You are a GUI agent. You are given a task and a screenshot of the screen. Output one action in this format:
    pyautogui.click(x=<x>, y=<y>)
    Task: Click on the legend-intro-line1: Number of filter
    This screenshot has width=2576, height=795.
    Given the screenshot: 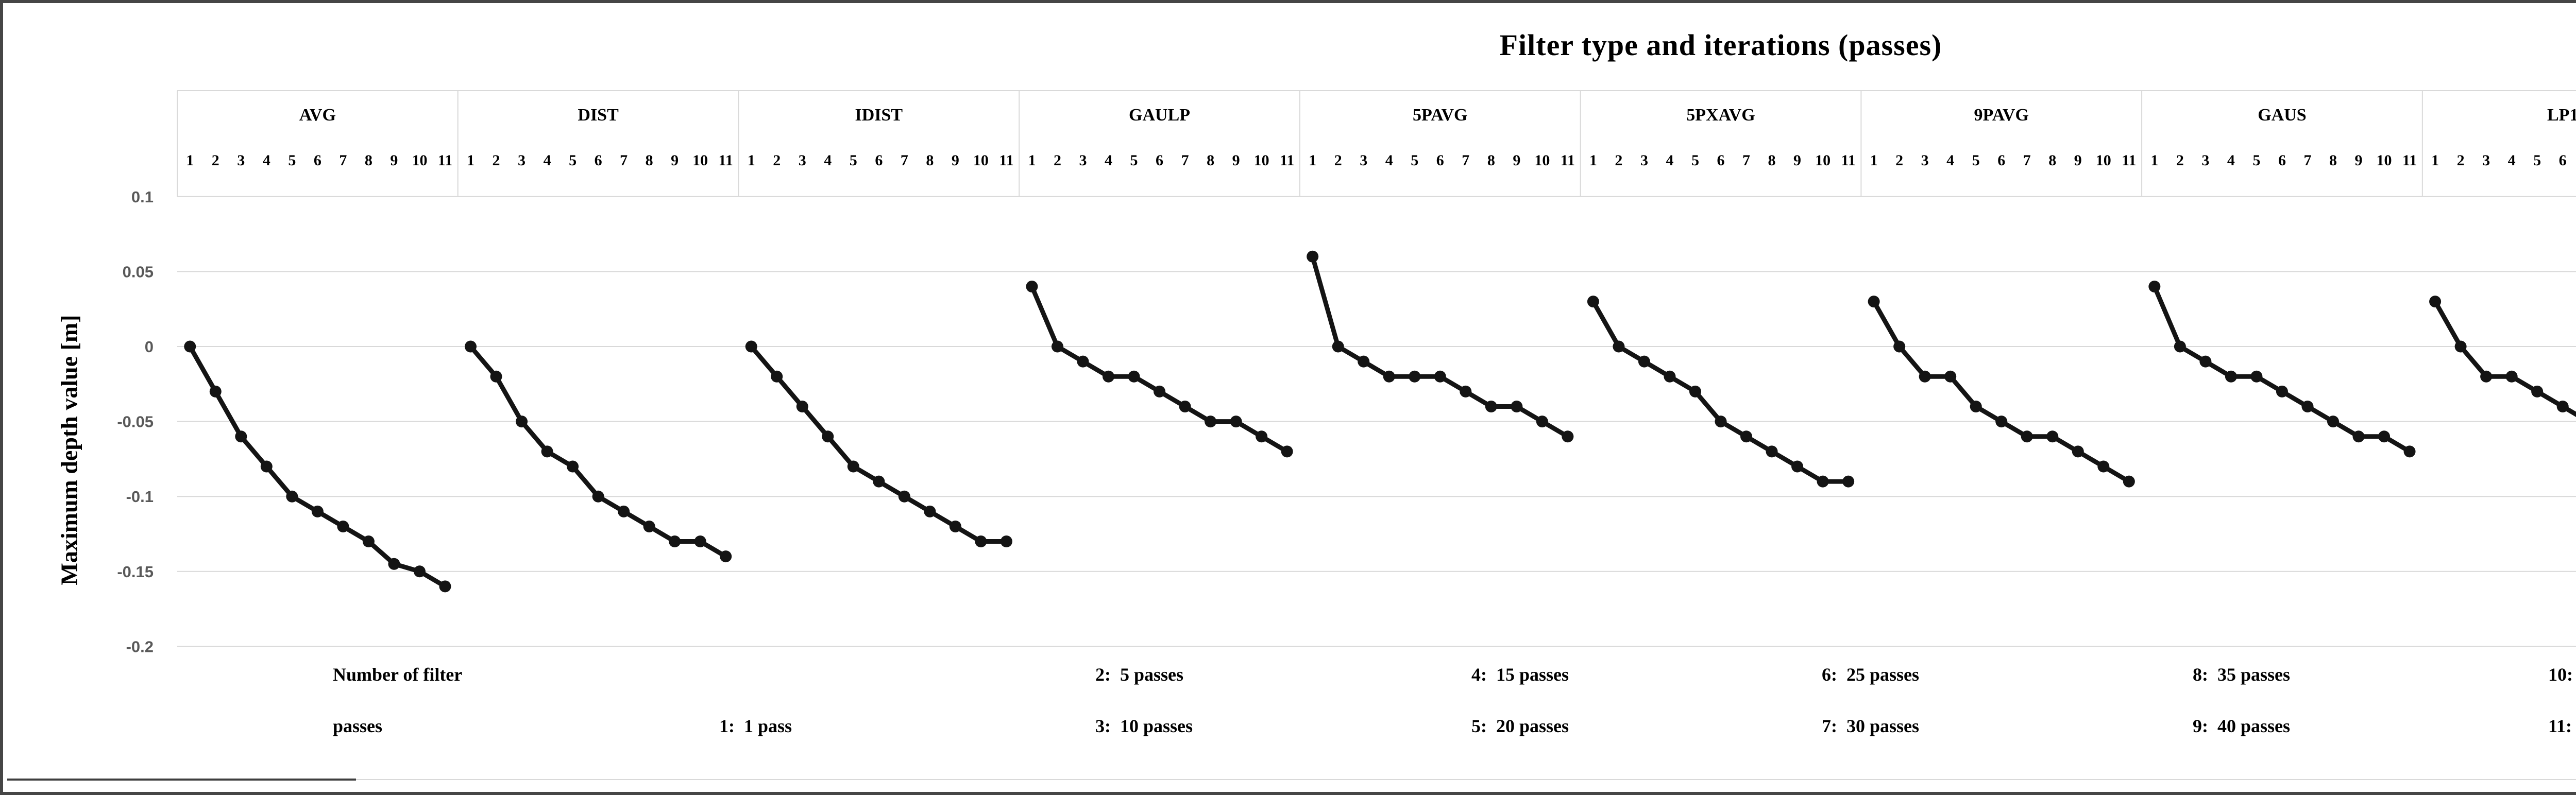 What is the action you would take?
    pyautogui.click(x=398, y=675)
    